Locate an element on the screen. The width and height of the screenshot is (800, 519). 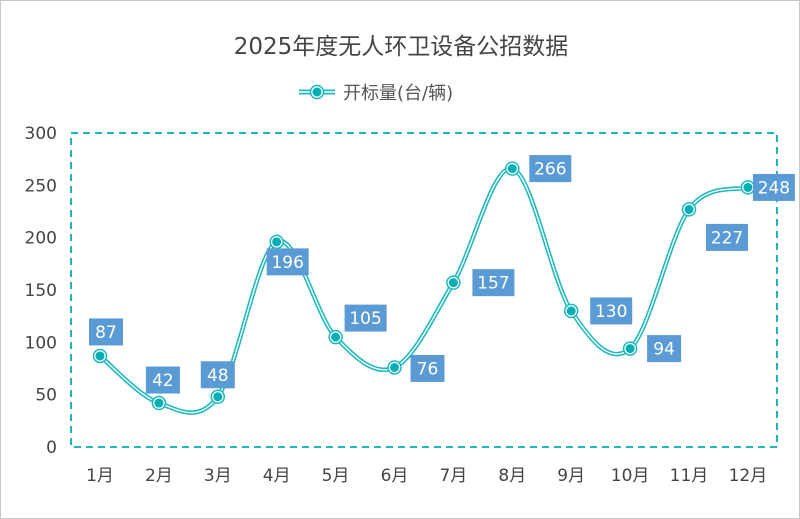
y-tick-label: 300 is located at coordinates (41, 134).